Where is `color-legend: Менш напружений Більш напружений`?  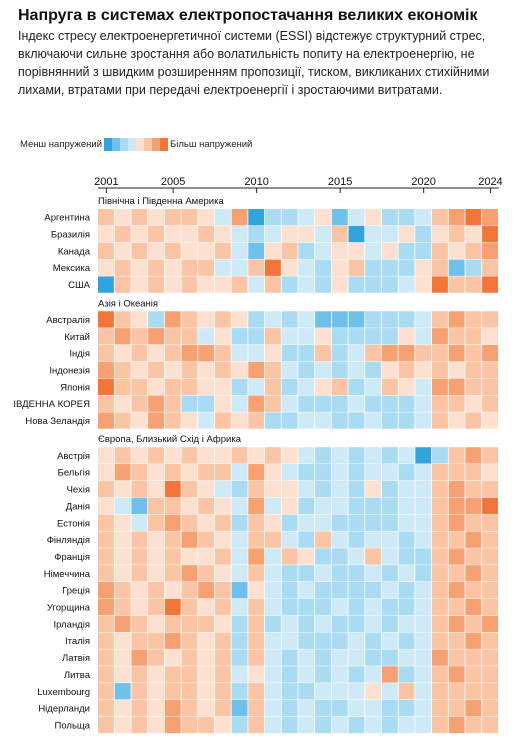 color-legend: Менш напружений Більш напружений is located at coordinates (136, 144).